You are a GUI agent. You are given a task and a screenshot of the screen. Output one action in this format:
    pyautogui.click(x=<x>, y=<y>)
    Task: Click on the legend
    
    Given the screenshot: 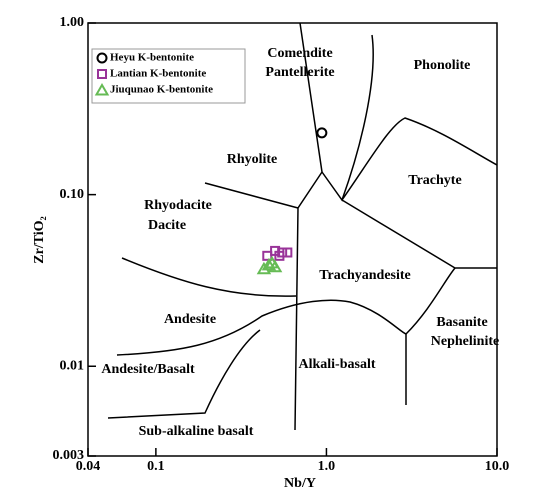 What is the action you would take?
    pyautogui.click(x=168, y=76)
    